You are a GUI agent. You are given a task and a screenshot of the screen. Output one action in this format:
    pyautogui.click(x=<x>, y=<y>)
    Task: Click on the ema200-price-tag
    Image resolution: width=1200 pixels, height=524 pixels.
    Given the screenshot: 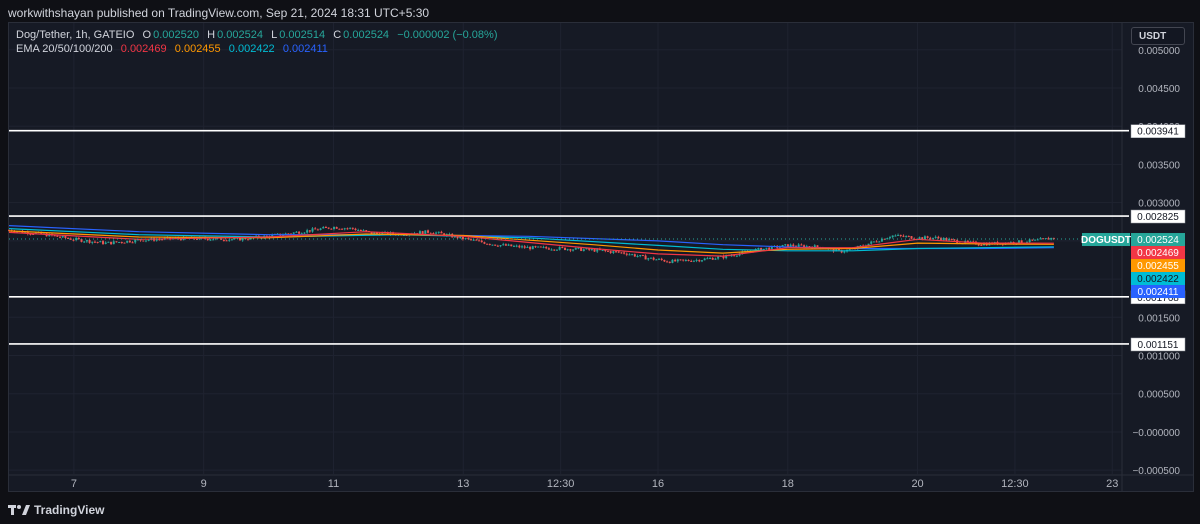 What is the action you would take?
    pyautogui.click(x=1158, y=292)
    